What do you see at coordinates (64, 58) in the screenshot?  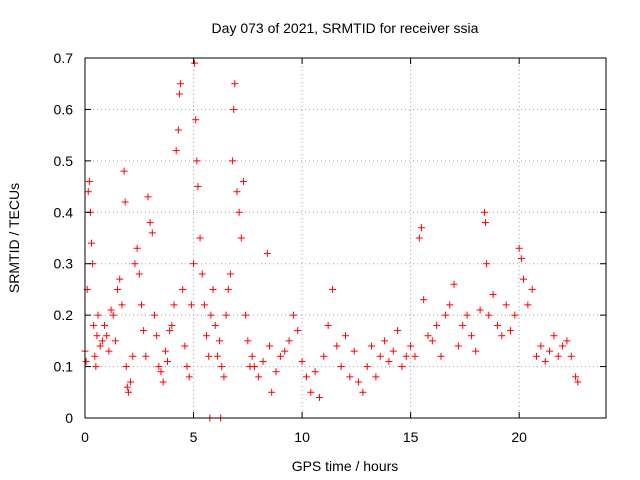 I see `y-tick-label: 0.7` at bounding box center [64, 58].